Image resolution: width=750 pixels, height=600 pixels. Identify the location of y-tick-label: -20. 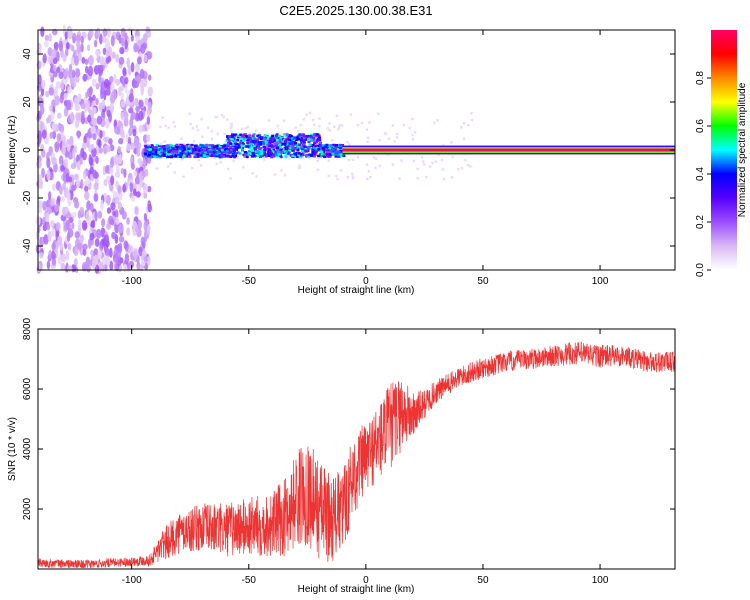
(27, 197).